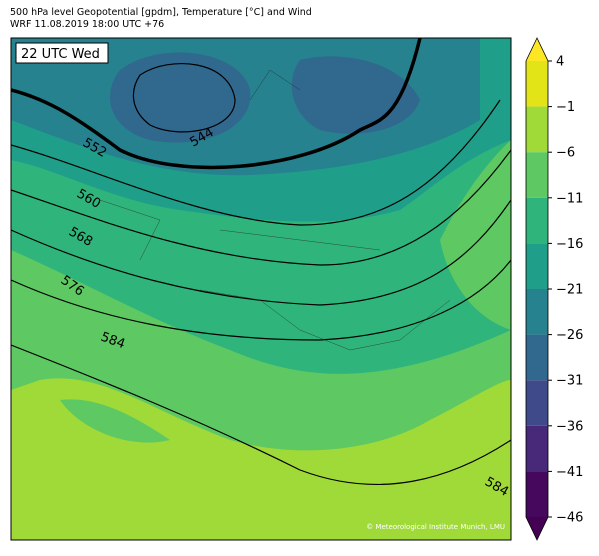 This screenshot has width=599, height=556. I want to click on colorbar-tick-label: −41, so click(569, 472).